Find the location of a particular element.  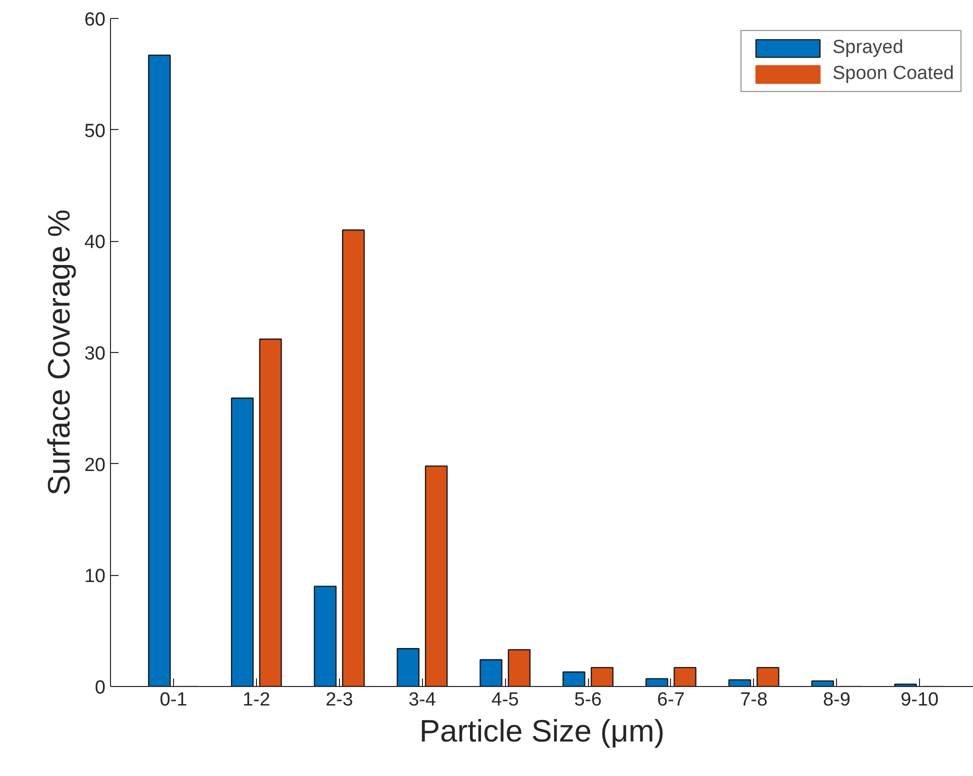

x-tick-label: 9-10 is located at coordinates (919, 700).